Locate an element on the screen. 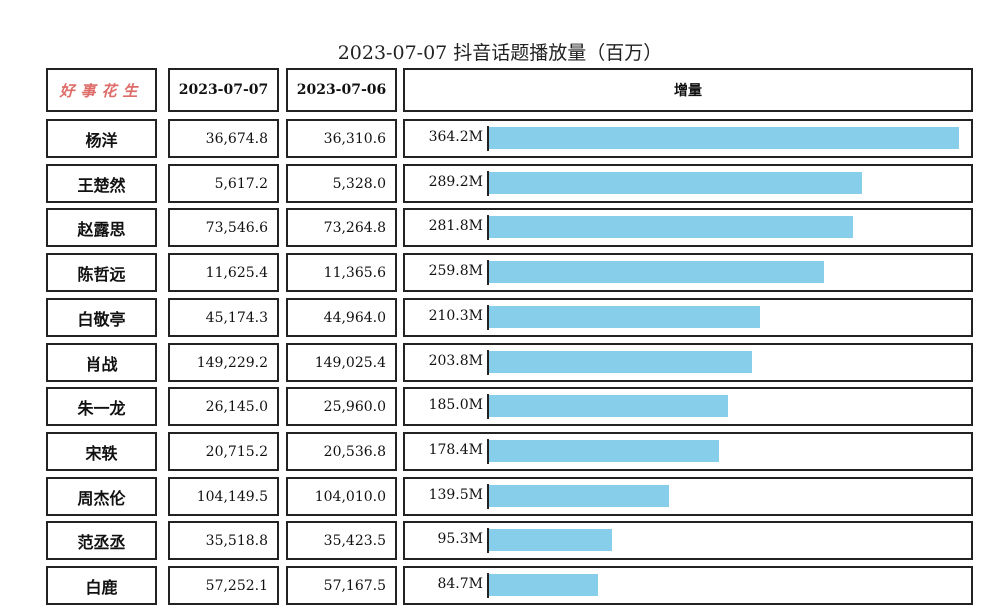 This screenshot has width=1000, height=605. logo-cell: 好事花生 is located at coordinates (101, 90).